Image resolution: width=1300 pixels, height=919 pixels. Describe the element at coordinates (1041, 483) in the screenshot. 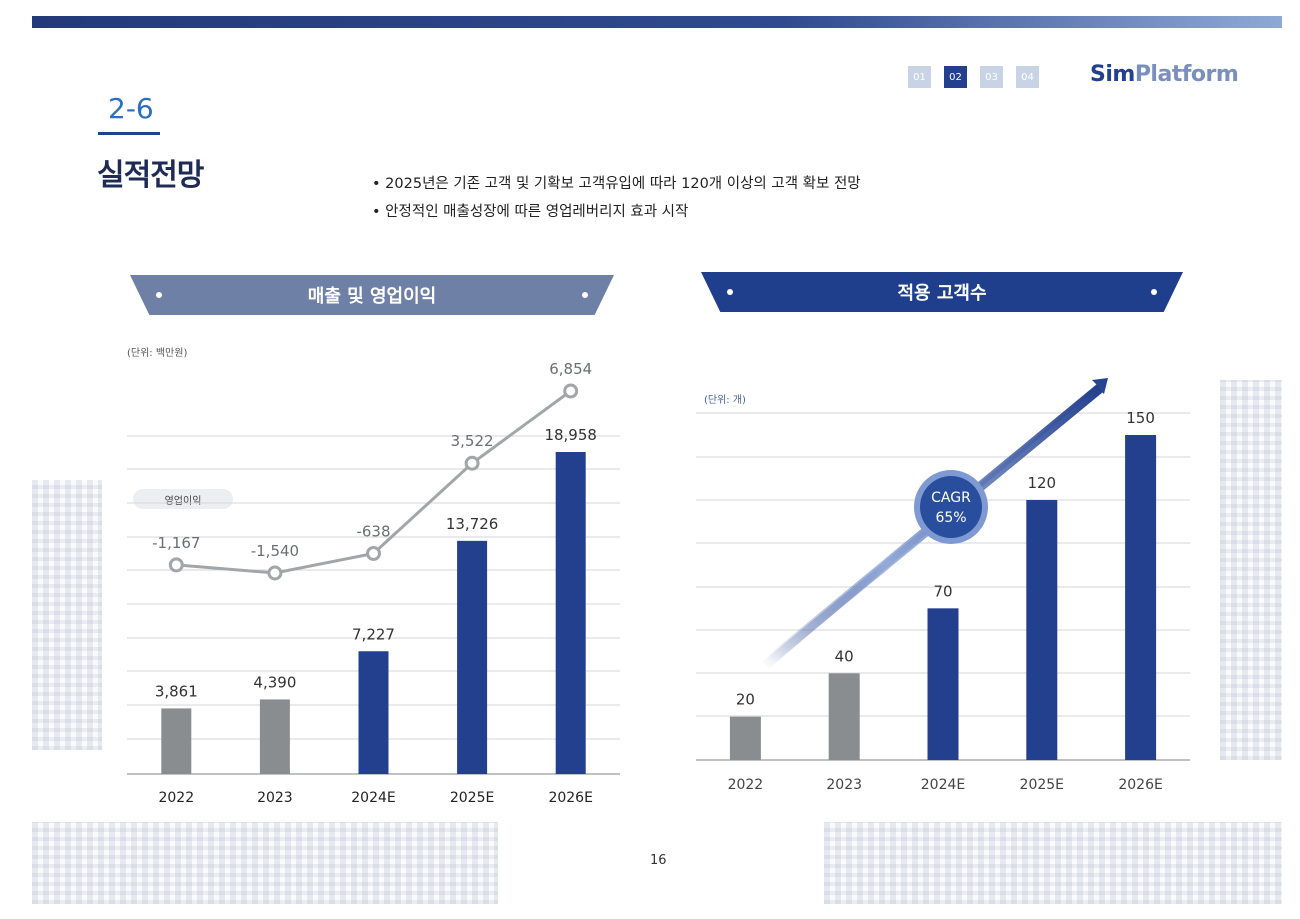

I see `customer-bar-label: 120` at that location.